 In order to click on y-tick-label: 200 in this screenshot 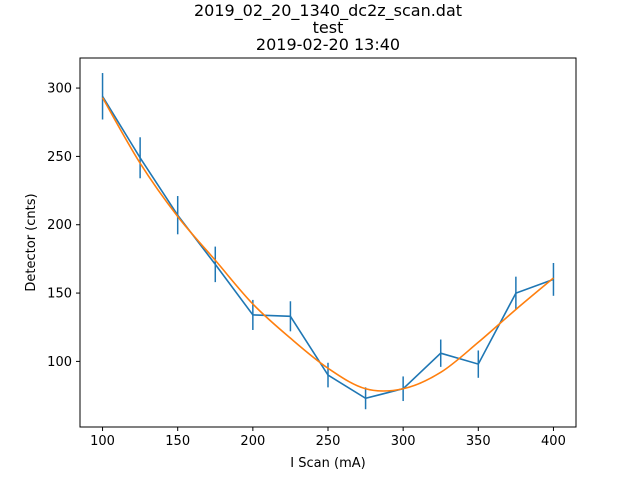, I will do `click(59, 225)`.